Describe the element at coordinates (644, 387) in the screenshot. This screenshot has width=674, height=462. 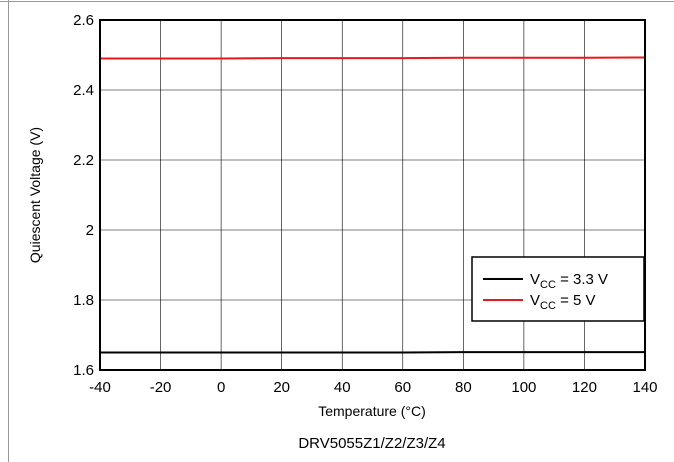
I see `x-tick-label: 140` at that location.